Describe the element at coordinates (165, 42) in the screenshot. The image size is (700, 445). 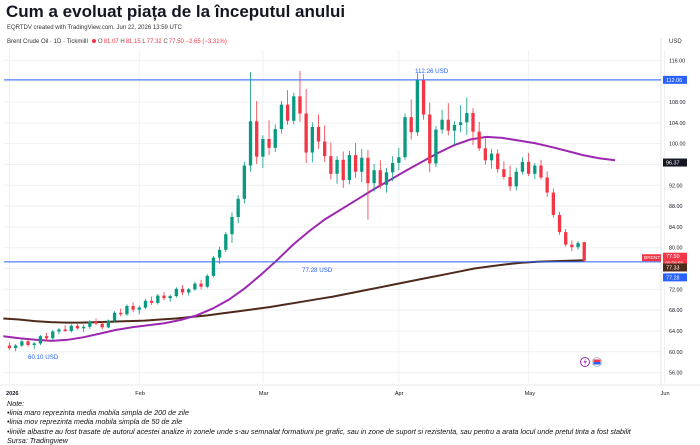
I see `ohlc-c-label: C` at that location.